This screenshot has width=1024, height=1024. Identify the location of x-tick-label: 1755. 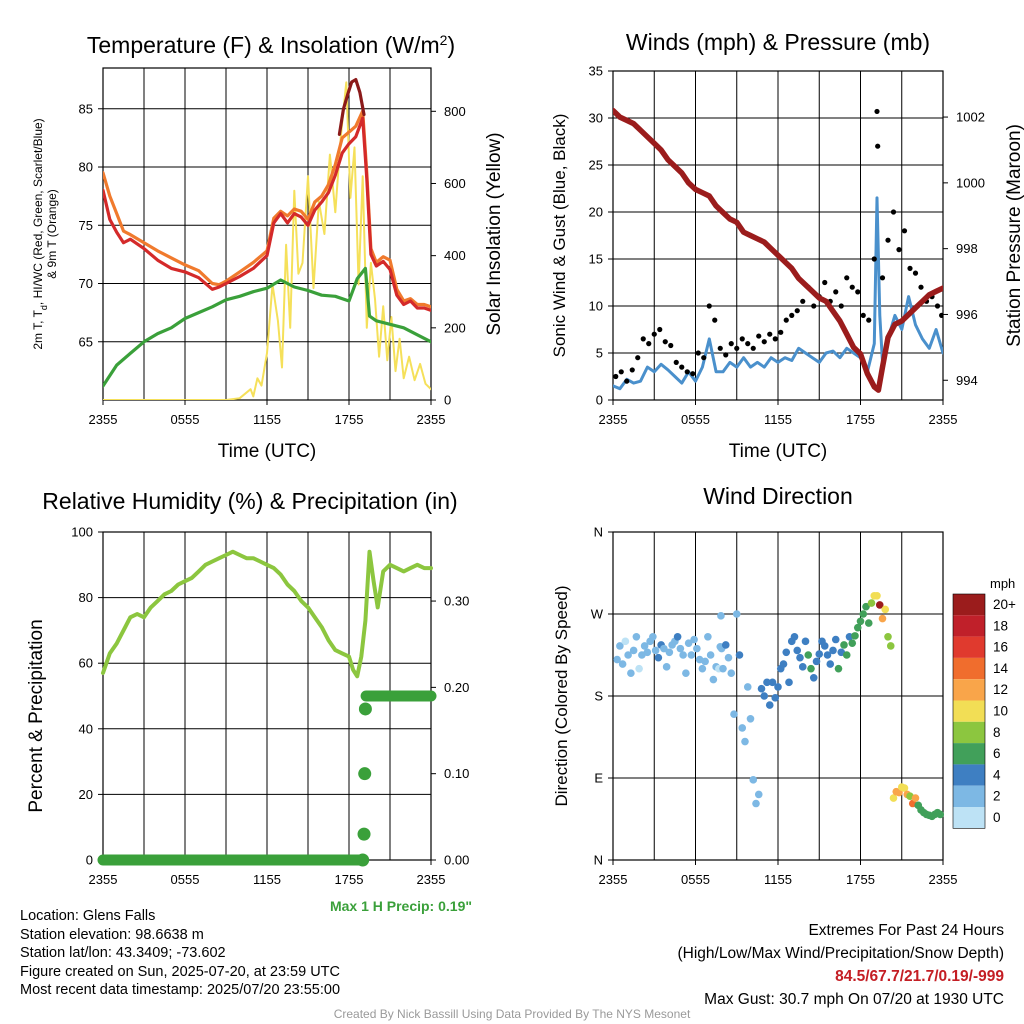
(349, 419).